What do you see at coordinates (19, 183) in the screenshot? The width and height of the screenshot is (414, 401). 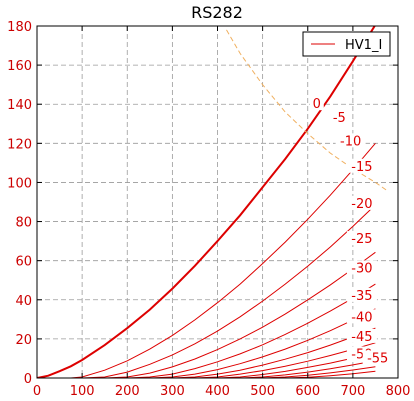 I see `y-tick-label: 100` at bounding box center [19, 183].